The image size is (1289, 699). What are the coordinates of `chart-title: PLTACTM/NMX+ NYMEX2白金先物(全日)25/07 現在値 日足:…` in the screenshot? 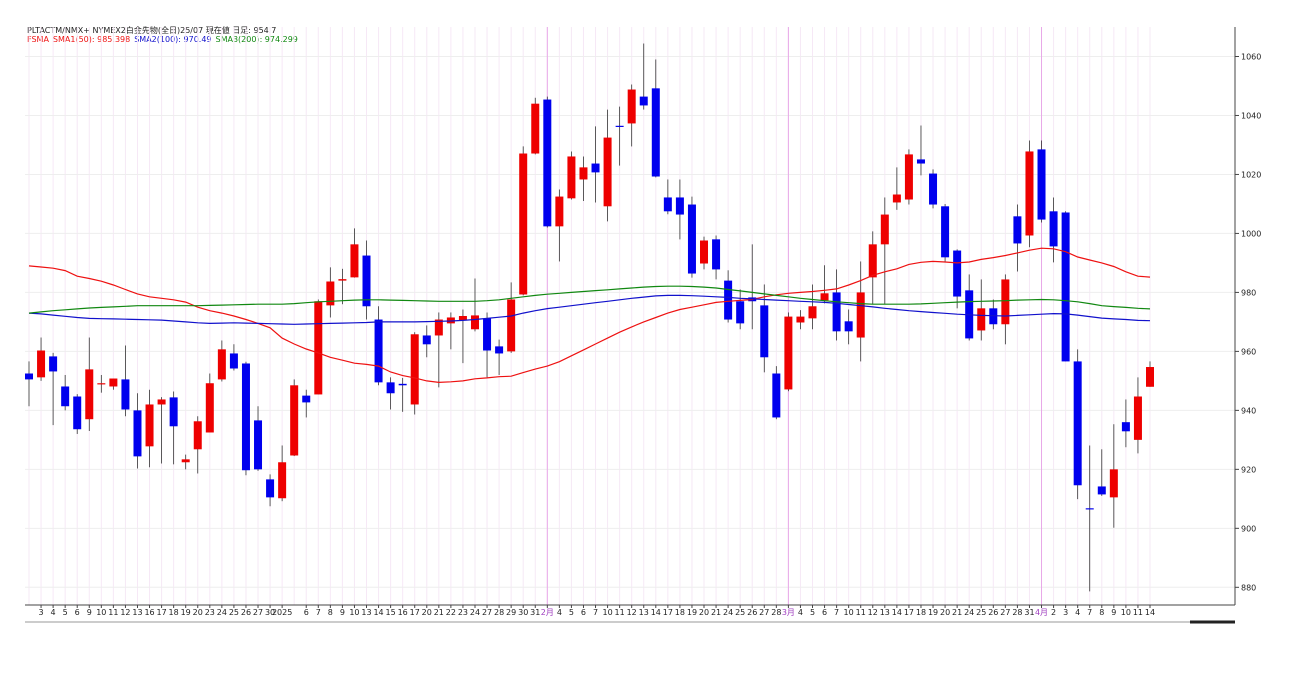 It's located at (151, 30).